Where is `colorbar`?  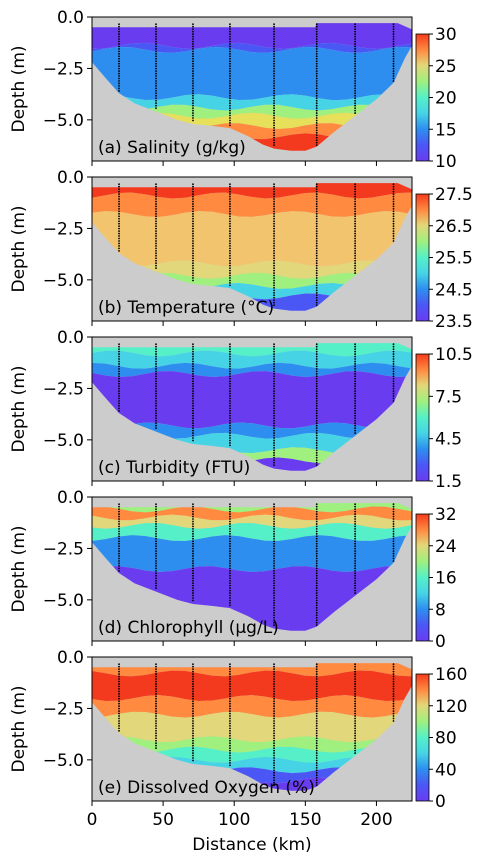 colorbar is located at coordinates (422, 737).